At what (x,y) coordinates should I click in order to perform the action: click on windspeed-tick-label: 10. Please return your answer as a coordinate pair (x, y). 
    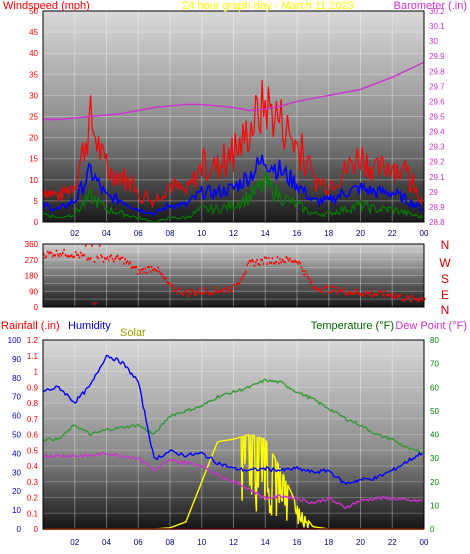
    Looking at the image, I should click on (33, 180).